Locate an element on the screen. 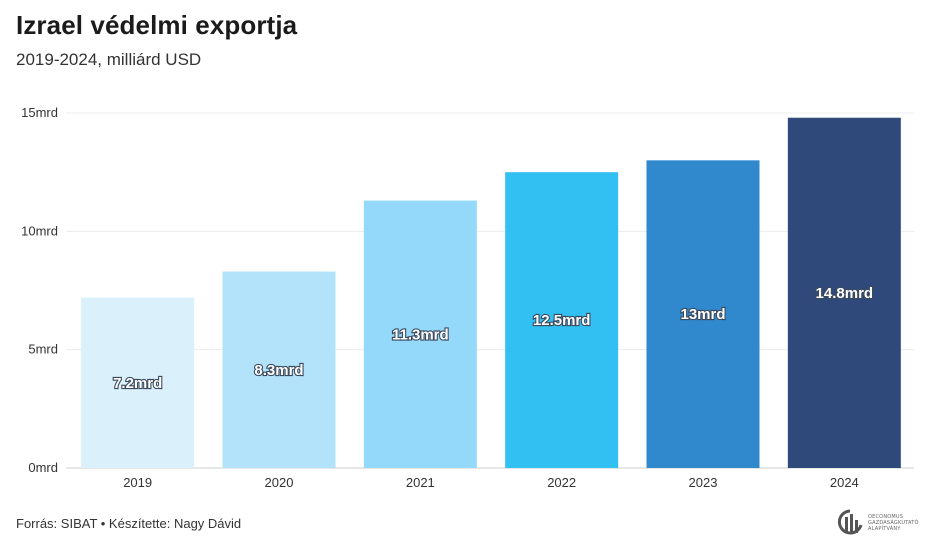  x-tick-label: 2024 is located at coordinates (844, 482).